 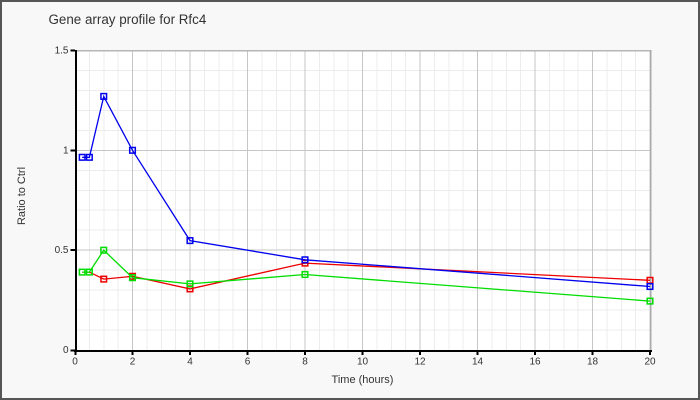 I want to click on svg-text: 12, so click(x=420, y=362).